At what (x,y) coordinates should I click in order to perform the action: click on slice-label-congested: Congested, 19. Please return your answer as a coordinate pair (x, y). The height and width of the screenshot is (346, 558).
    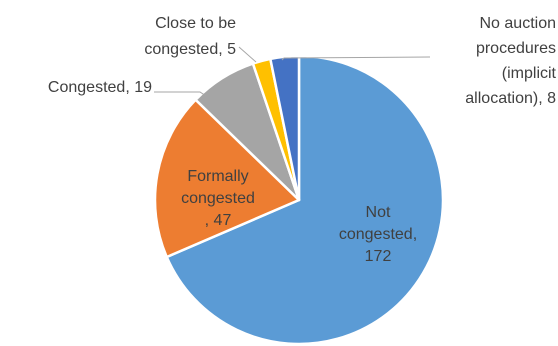
    Looking at the image, I should click on (100, 87).